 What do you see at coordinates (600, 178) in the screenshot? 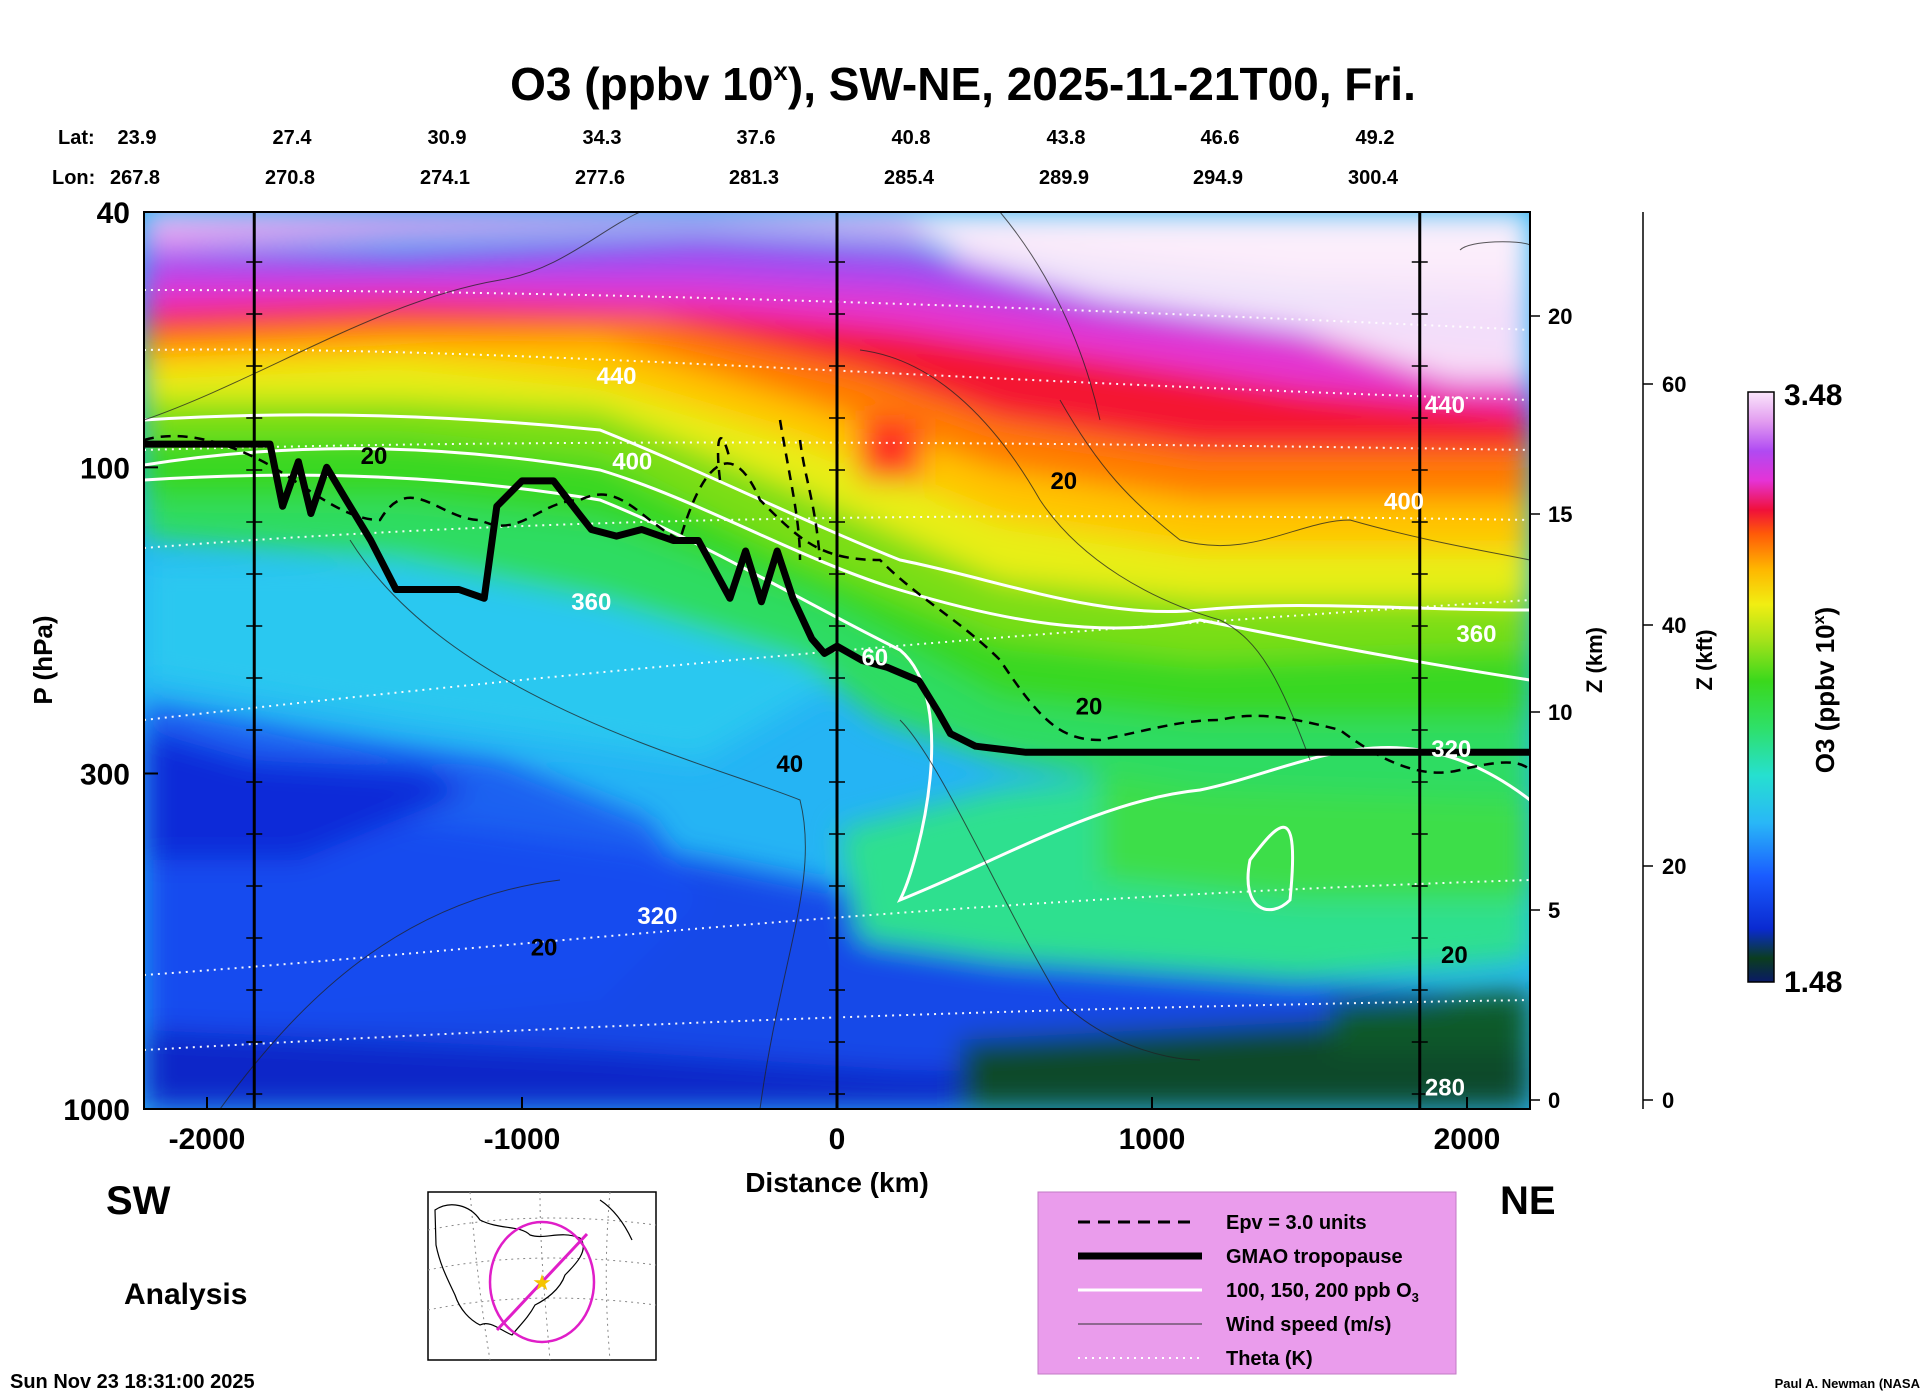
I see `lon-value: 277.6` at bounding box center [600, 178].